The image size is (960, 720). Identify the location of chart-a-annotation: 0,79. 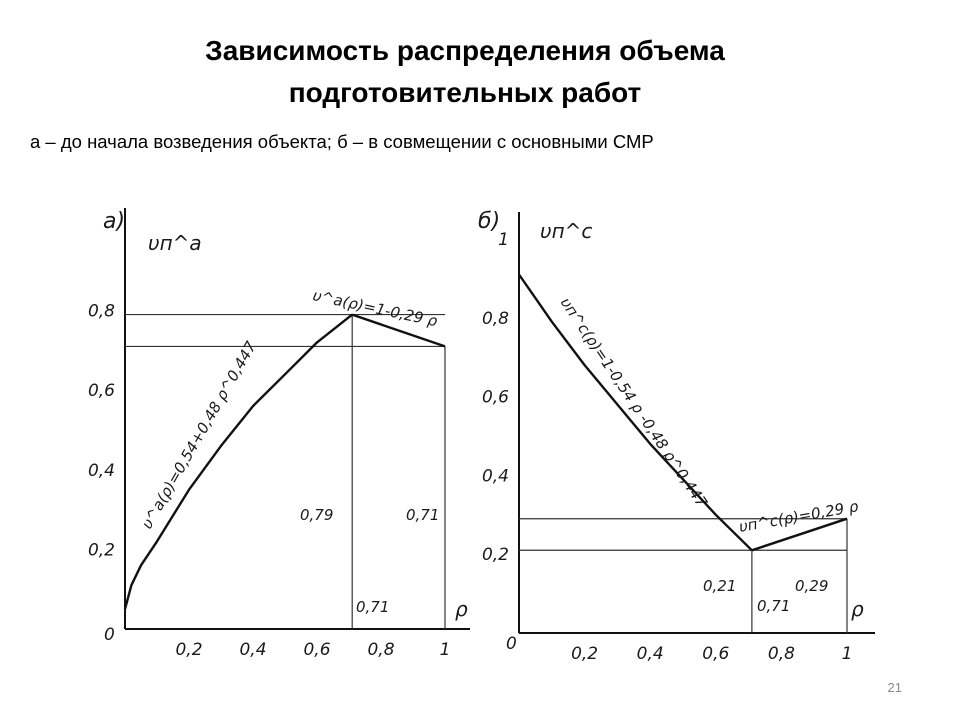
(316, 515).